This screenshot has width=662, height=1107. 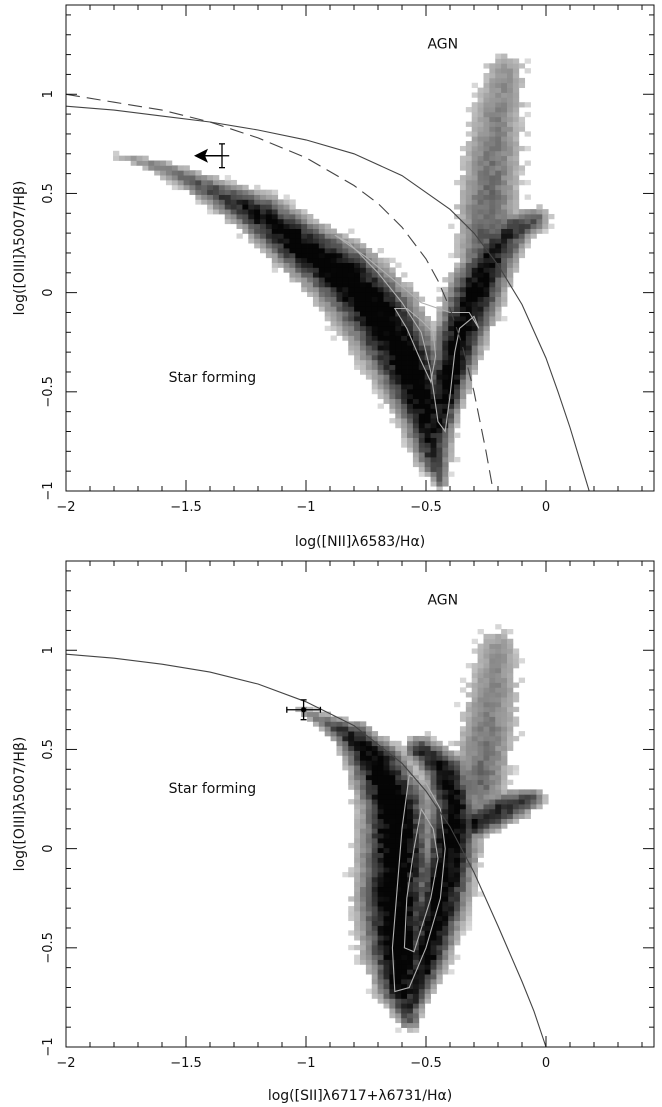 What do you see at coordinates (48, 948) in the screenshot?
I see `y-tick-label: −0.5` at bounding box center [48, 948].